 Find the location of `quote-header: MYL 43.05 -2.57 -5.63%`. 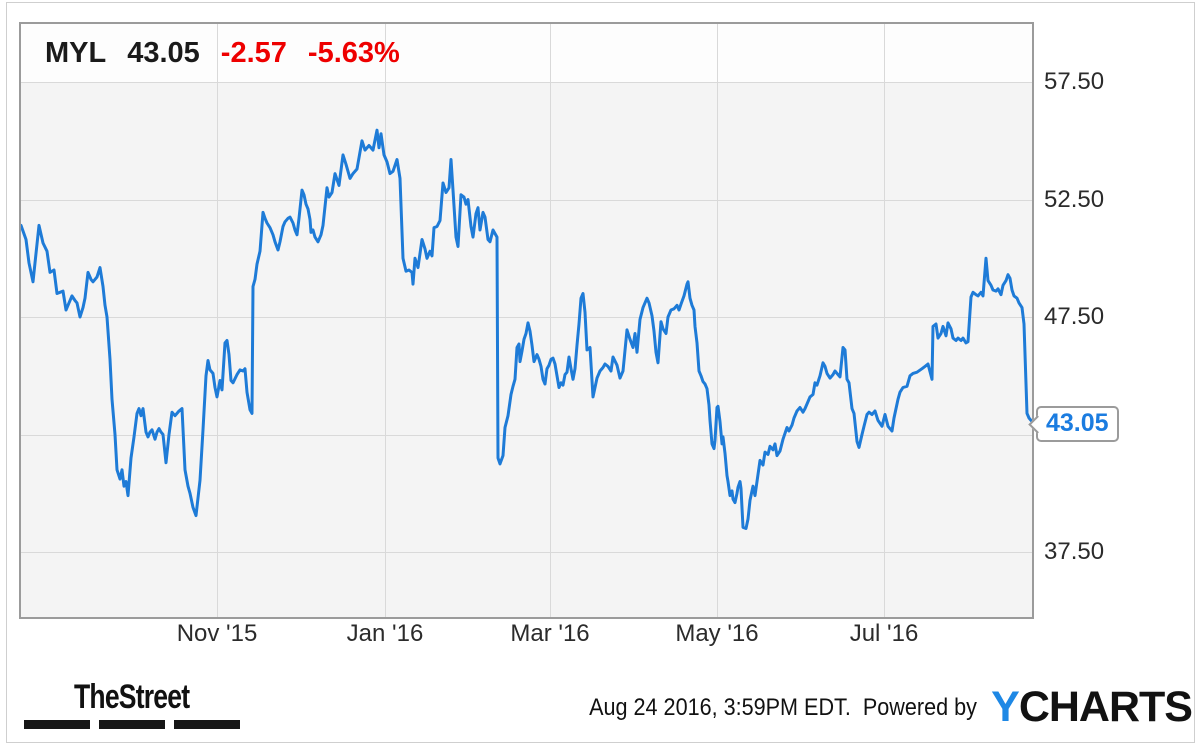

quote-header: MYL 43.05 -2.57 -5.63% is located at coordinates (222, 53).